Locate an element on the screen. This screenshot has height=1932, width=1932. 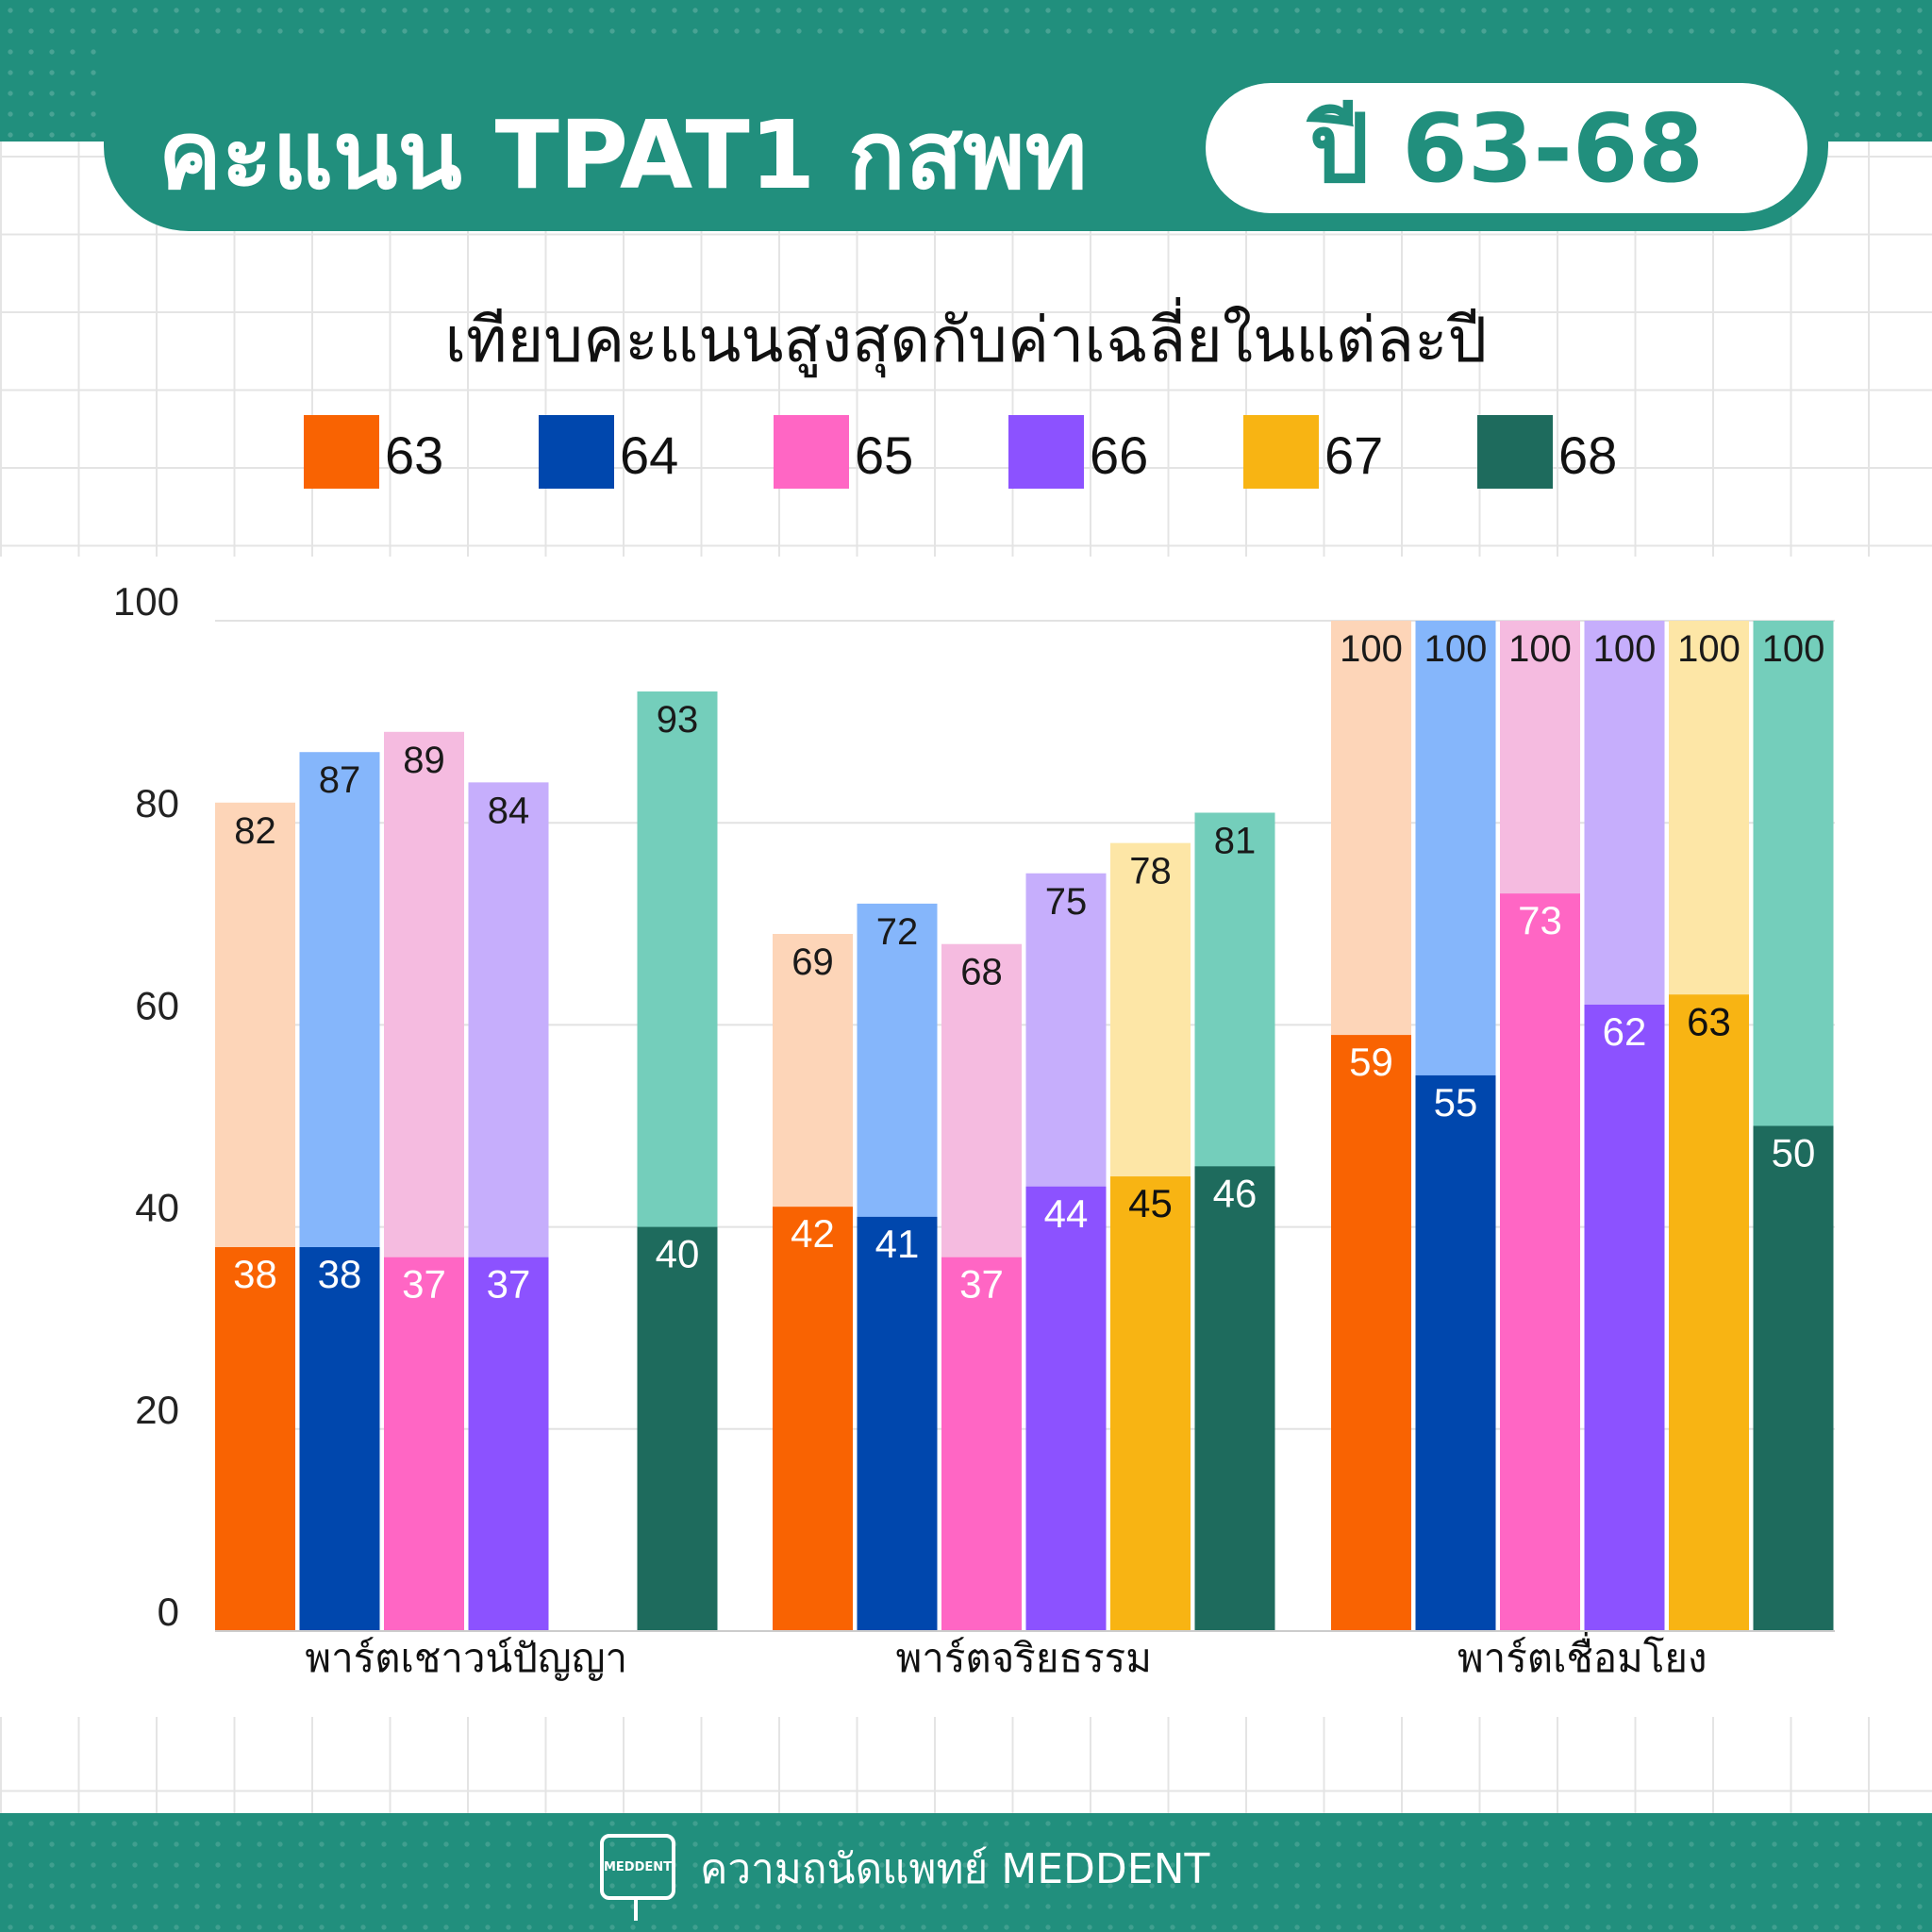
y-tick-label: 20 is located at coordinates (157, 1410).